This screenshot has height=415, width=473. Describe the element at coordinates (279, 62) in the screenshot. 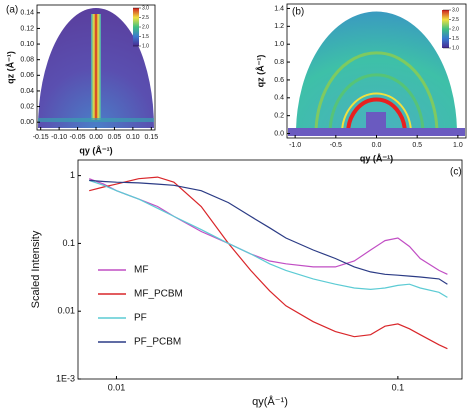

I see `y-tick-label: 0.8` at that location.